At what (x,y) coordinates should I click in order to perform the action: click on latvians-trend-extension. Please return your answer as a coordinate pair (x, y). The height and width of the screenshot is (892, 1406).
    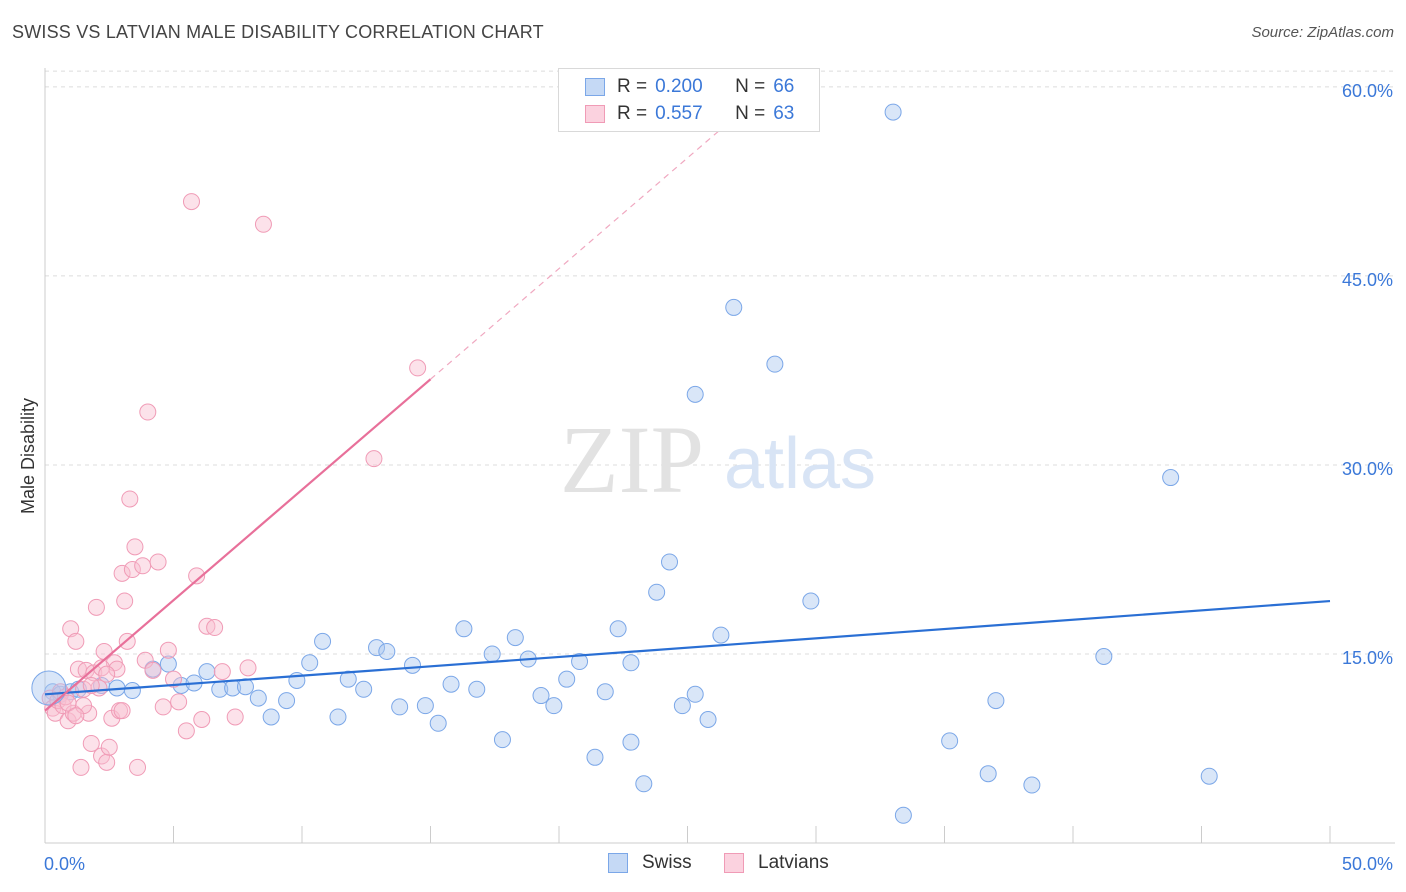
    Looking at the image, I should click on (578, 252).